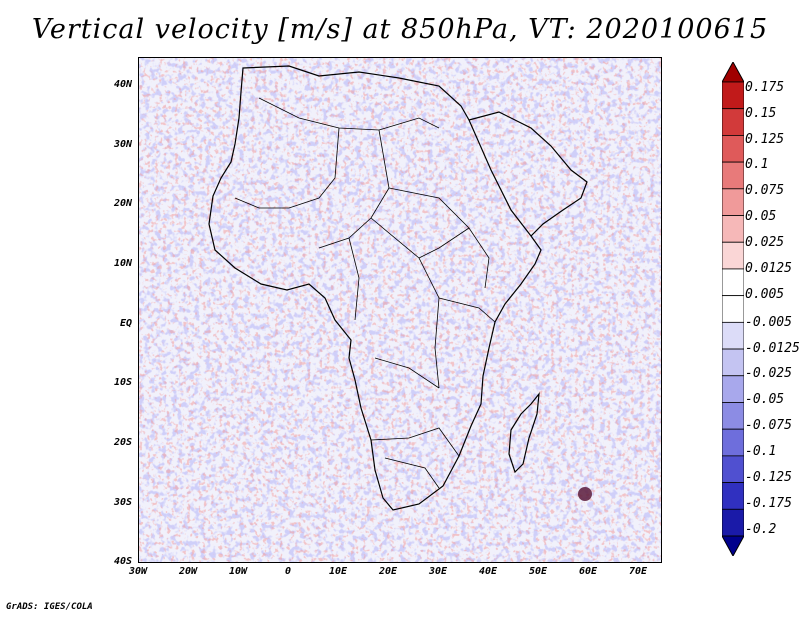 This screenshot has height=618, width=800. I want to click on lon-label-20e: 20E, so click(388, 571).